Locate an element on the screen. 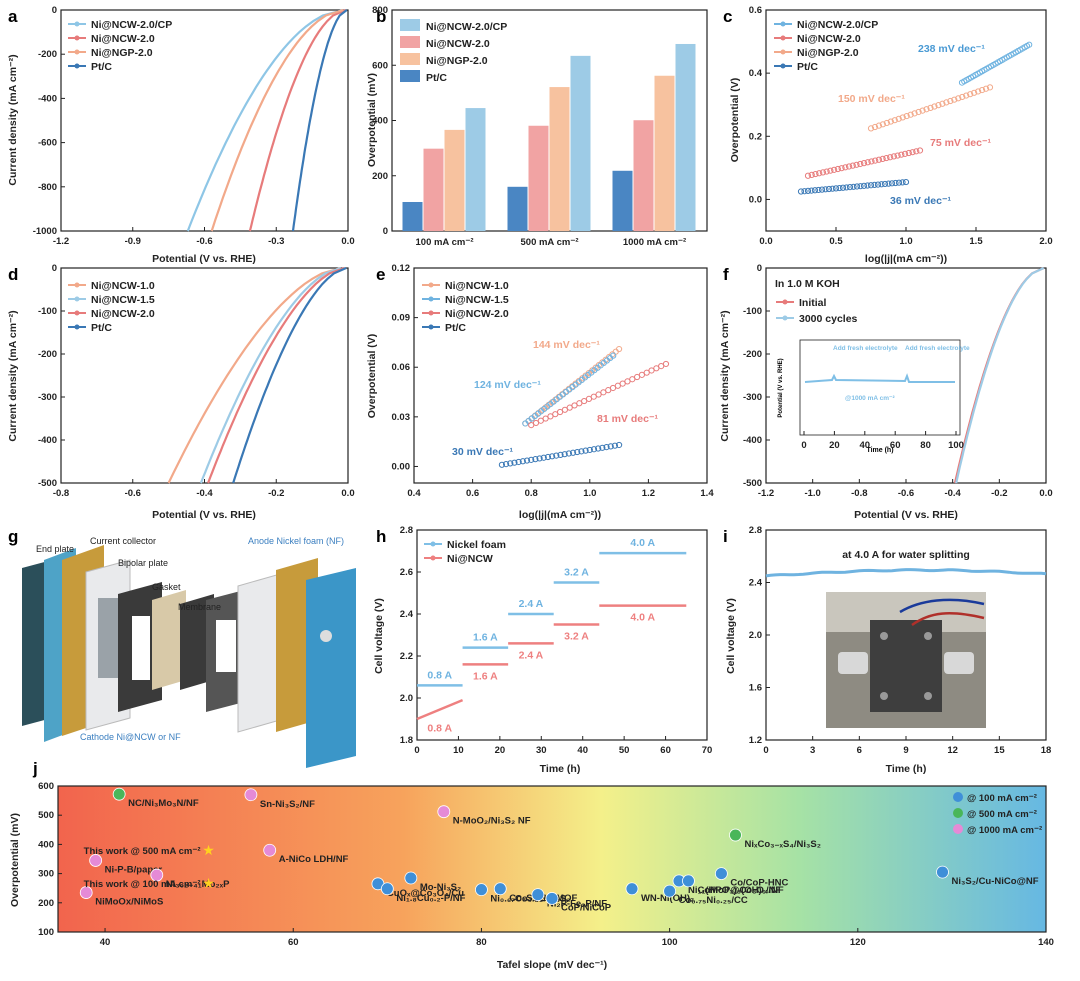  panel-j-xtick-label: 140 is located at coordinates (1046, 942).